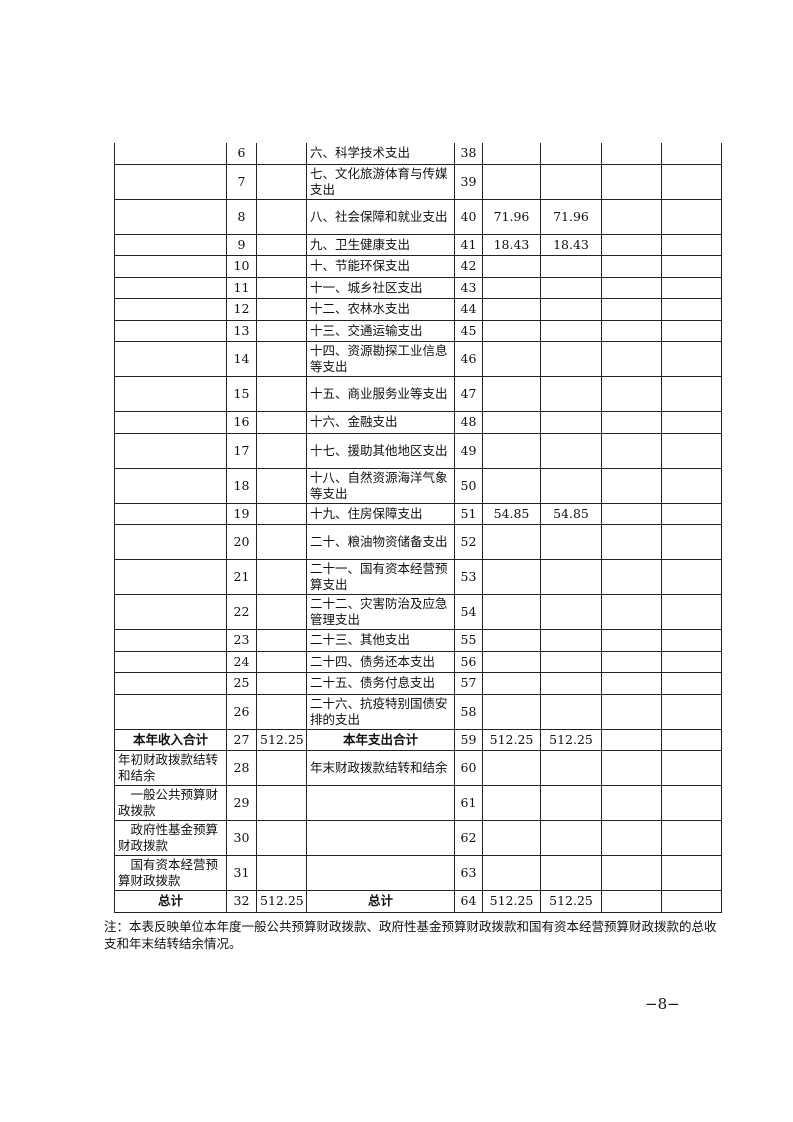 This screenshot has height=1122, width=793. I want to click on table-row: 18 十八、自然资源海洋气象等支出 50, so click(418, 485).